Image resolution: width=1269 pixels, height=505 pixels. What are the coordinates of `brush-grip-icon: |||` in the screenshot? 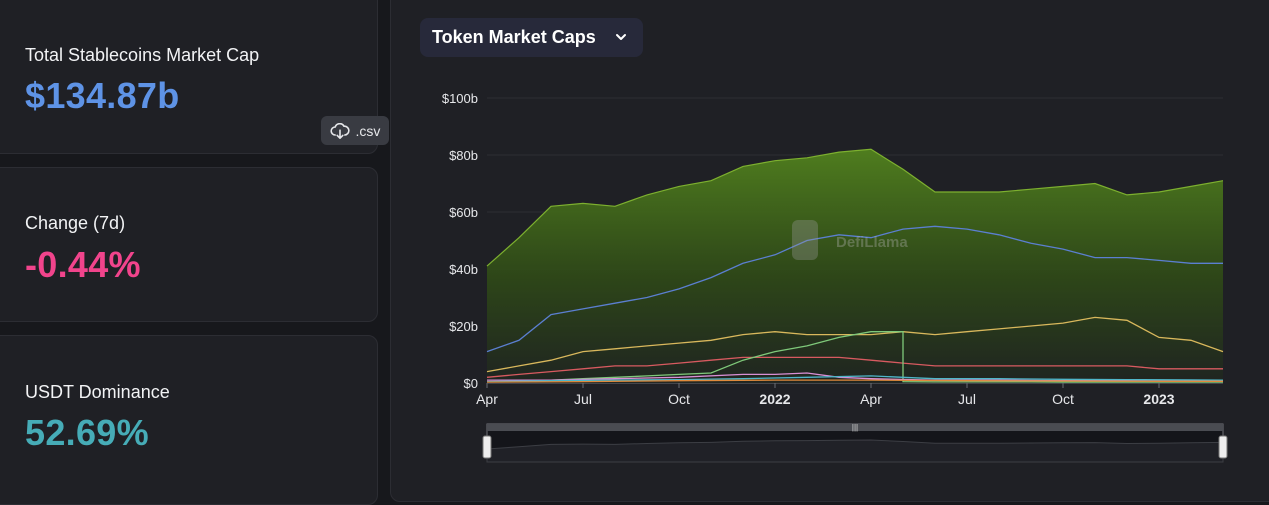 It's located at (855, 427).